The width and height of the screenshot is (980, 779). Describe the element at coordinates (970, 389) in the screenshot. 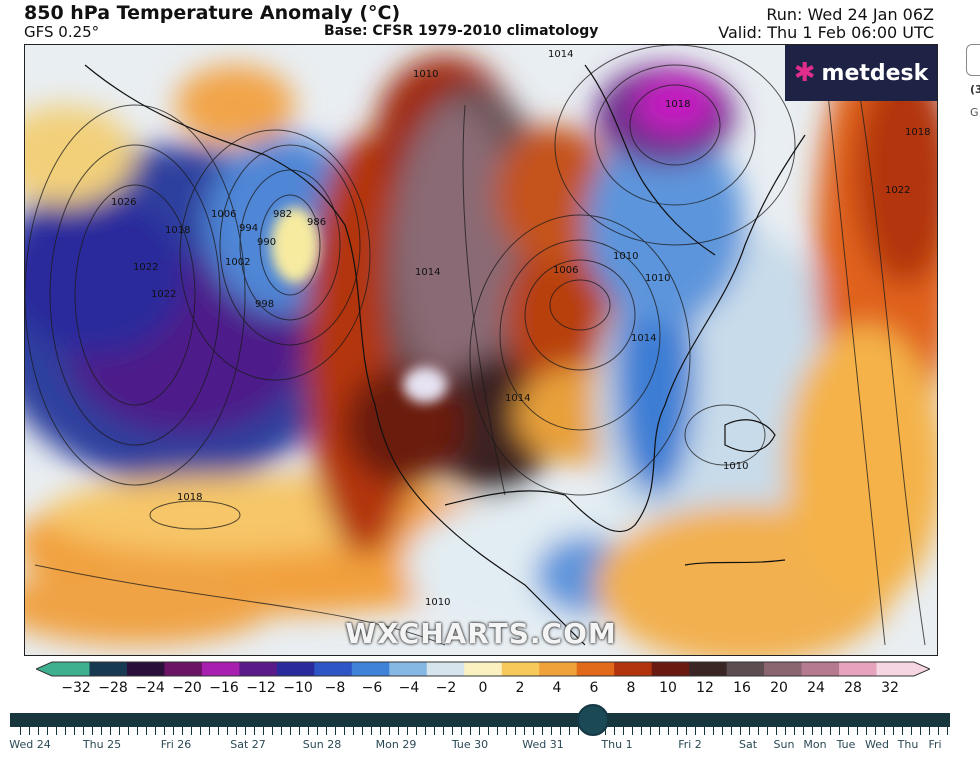

I see `side-panel: (3 G` at that location.